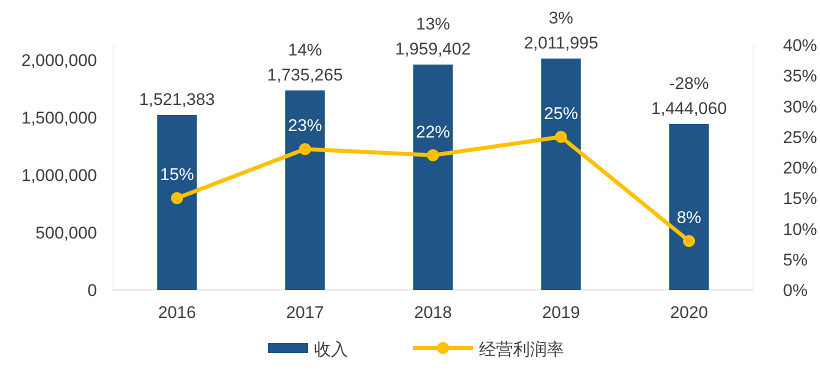 The image size is (820, 382). I want to click on y-tick-label: 1,500,000, so click(59, 118).